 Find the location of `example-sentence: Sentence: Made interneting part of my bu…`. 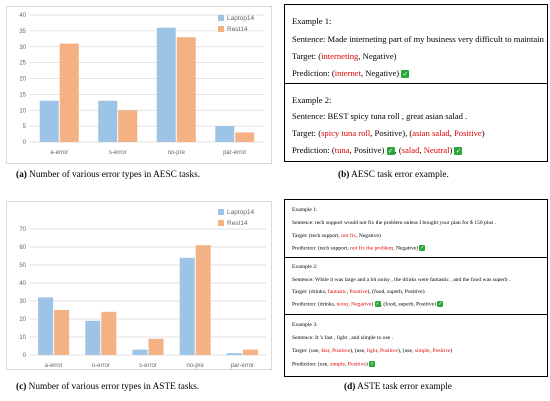

example-sentence: Sentence: Made interneting part of my bu… is located at coordinates (420, 39).